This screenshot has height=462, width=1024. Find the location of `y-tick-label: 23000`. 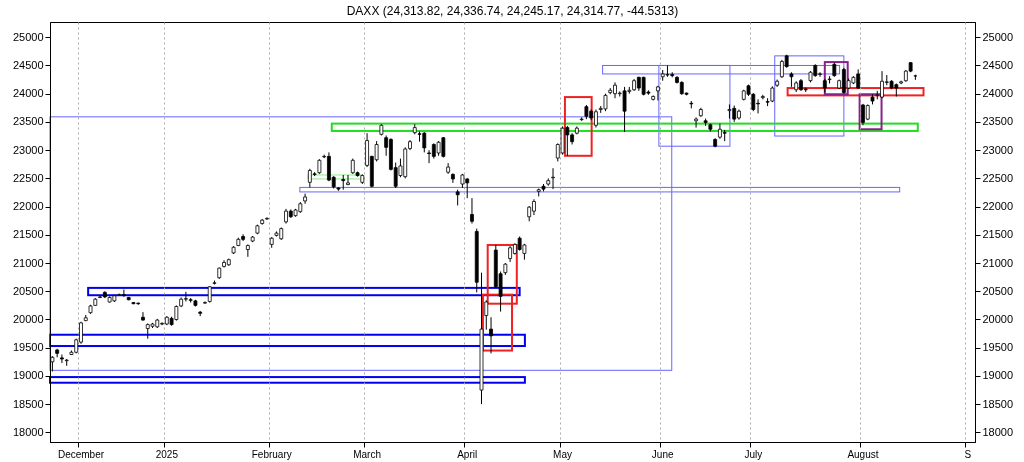

y-tick-label: 23000 is located at coordinates (28, 149).